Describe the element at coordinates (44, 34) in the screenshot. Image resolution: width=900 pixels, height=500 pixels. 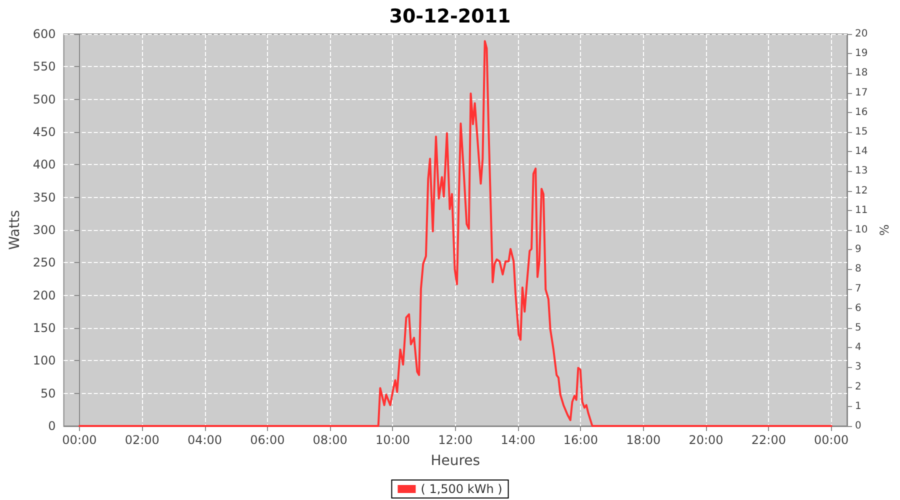
I see `y-tick-label: 600` at that location.